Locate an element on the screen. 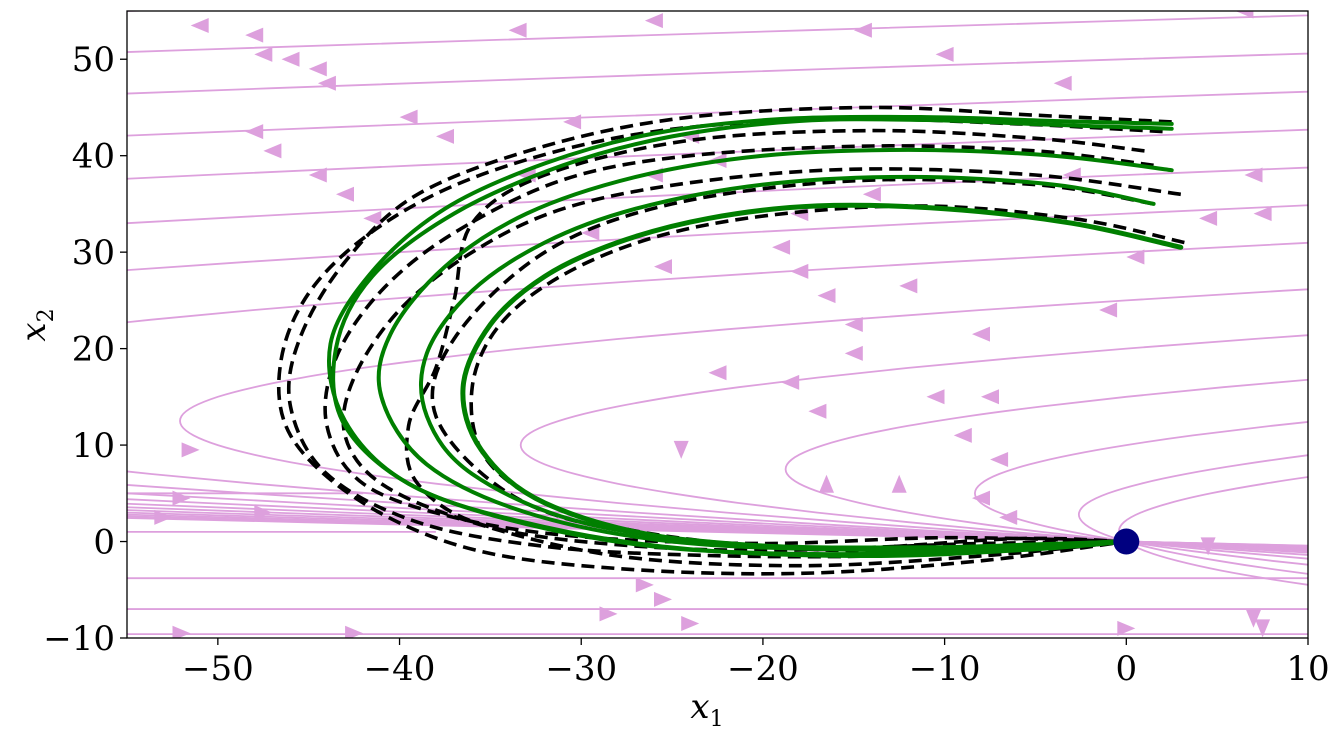 This screenshot has height=736, width=1336. y-axis-ticks: −10 0 10 20 30 40 50 is located at coordinates (85, 349).